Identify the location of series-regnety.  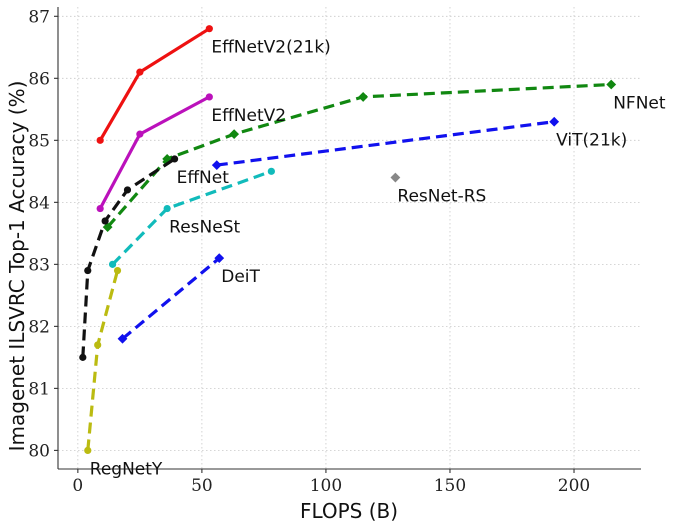
(103, 360).